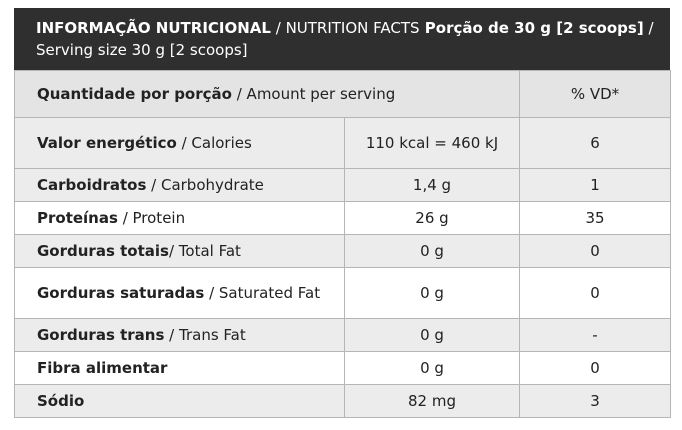  What do you see at coordinates (121, 293) in the screenshot?
I see `nutrient-name-pt: Gorduras saturadas` at bounding box center [121, 293].